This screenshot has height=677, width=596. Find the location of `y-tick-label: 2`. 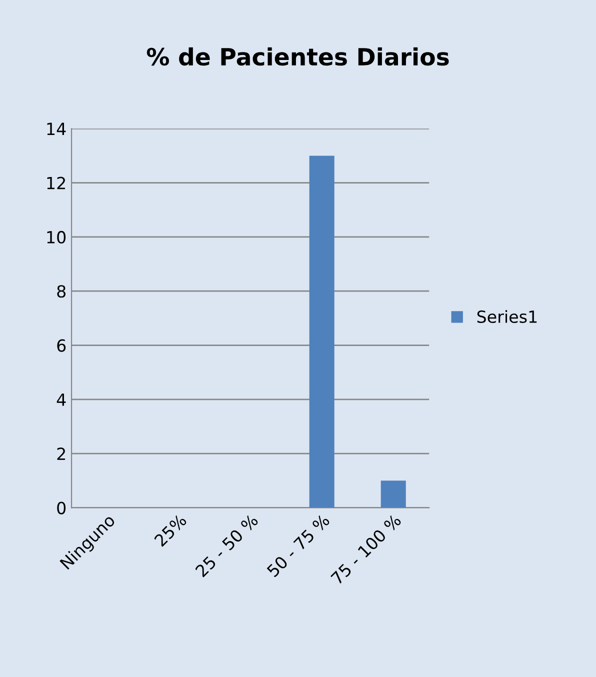

y-tick-label: 2 is located at coordinates (61, 454).